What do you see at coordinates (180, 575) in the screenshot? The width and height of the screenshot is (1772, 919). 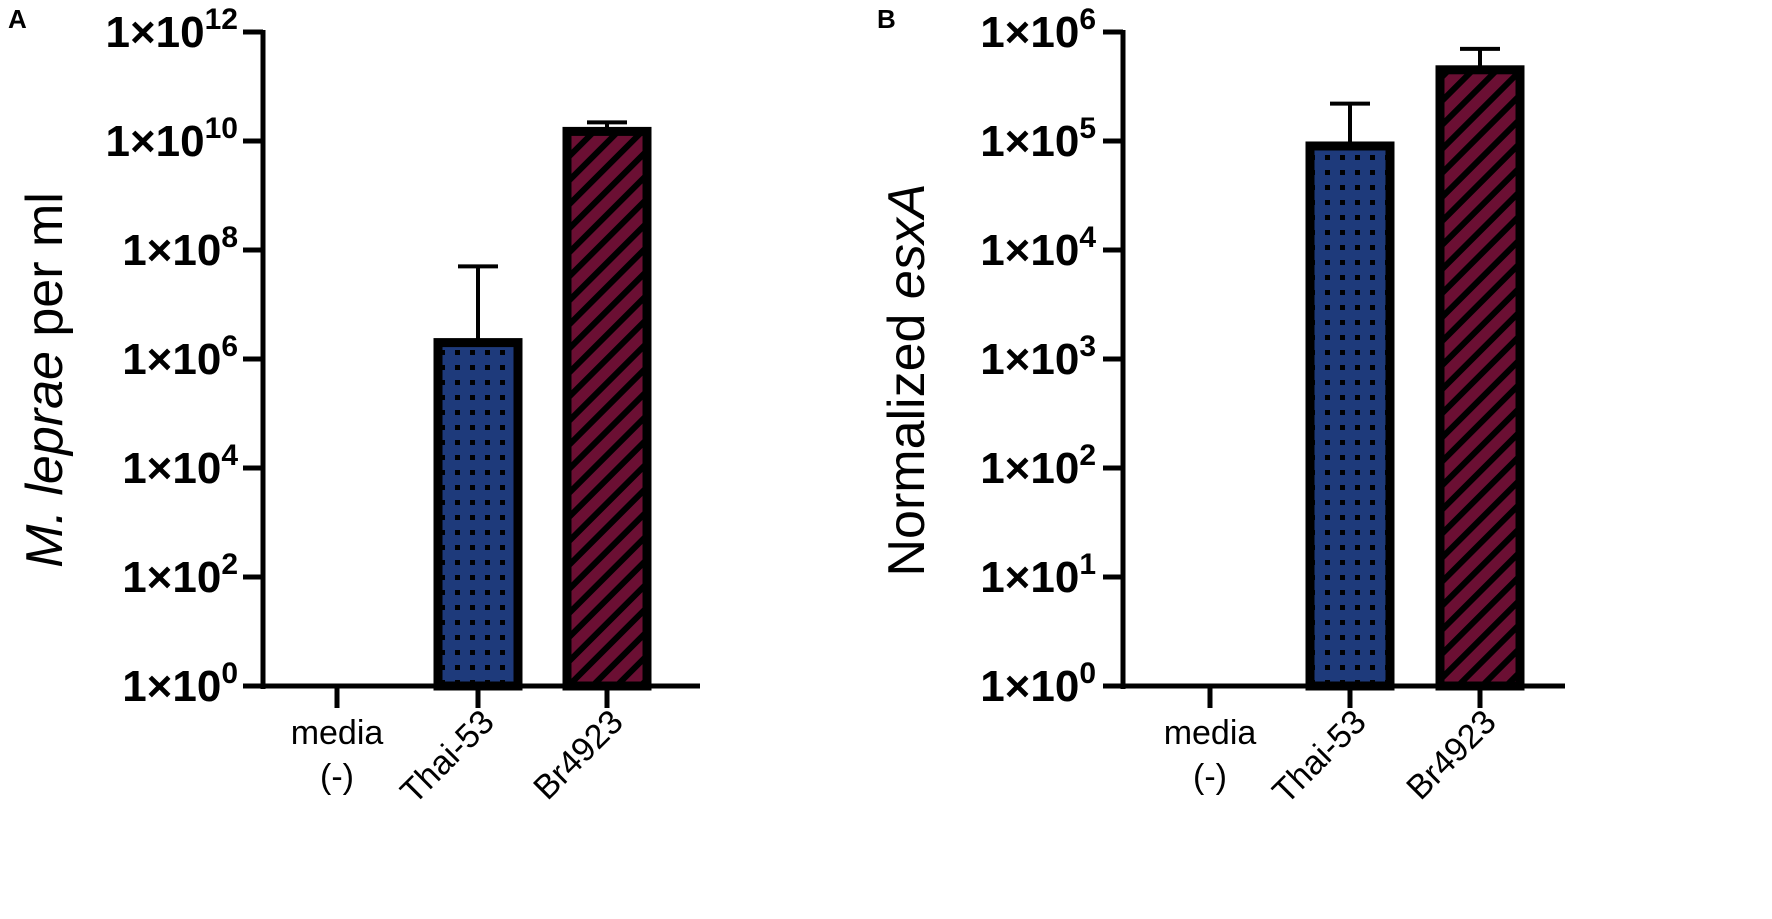 I see `panel-a-ytick-label-1: 1×10²` at bounding box center [180, 575].